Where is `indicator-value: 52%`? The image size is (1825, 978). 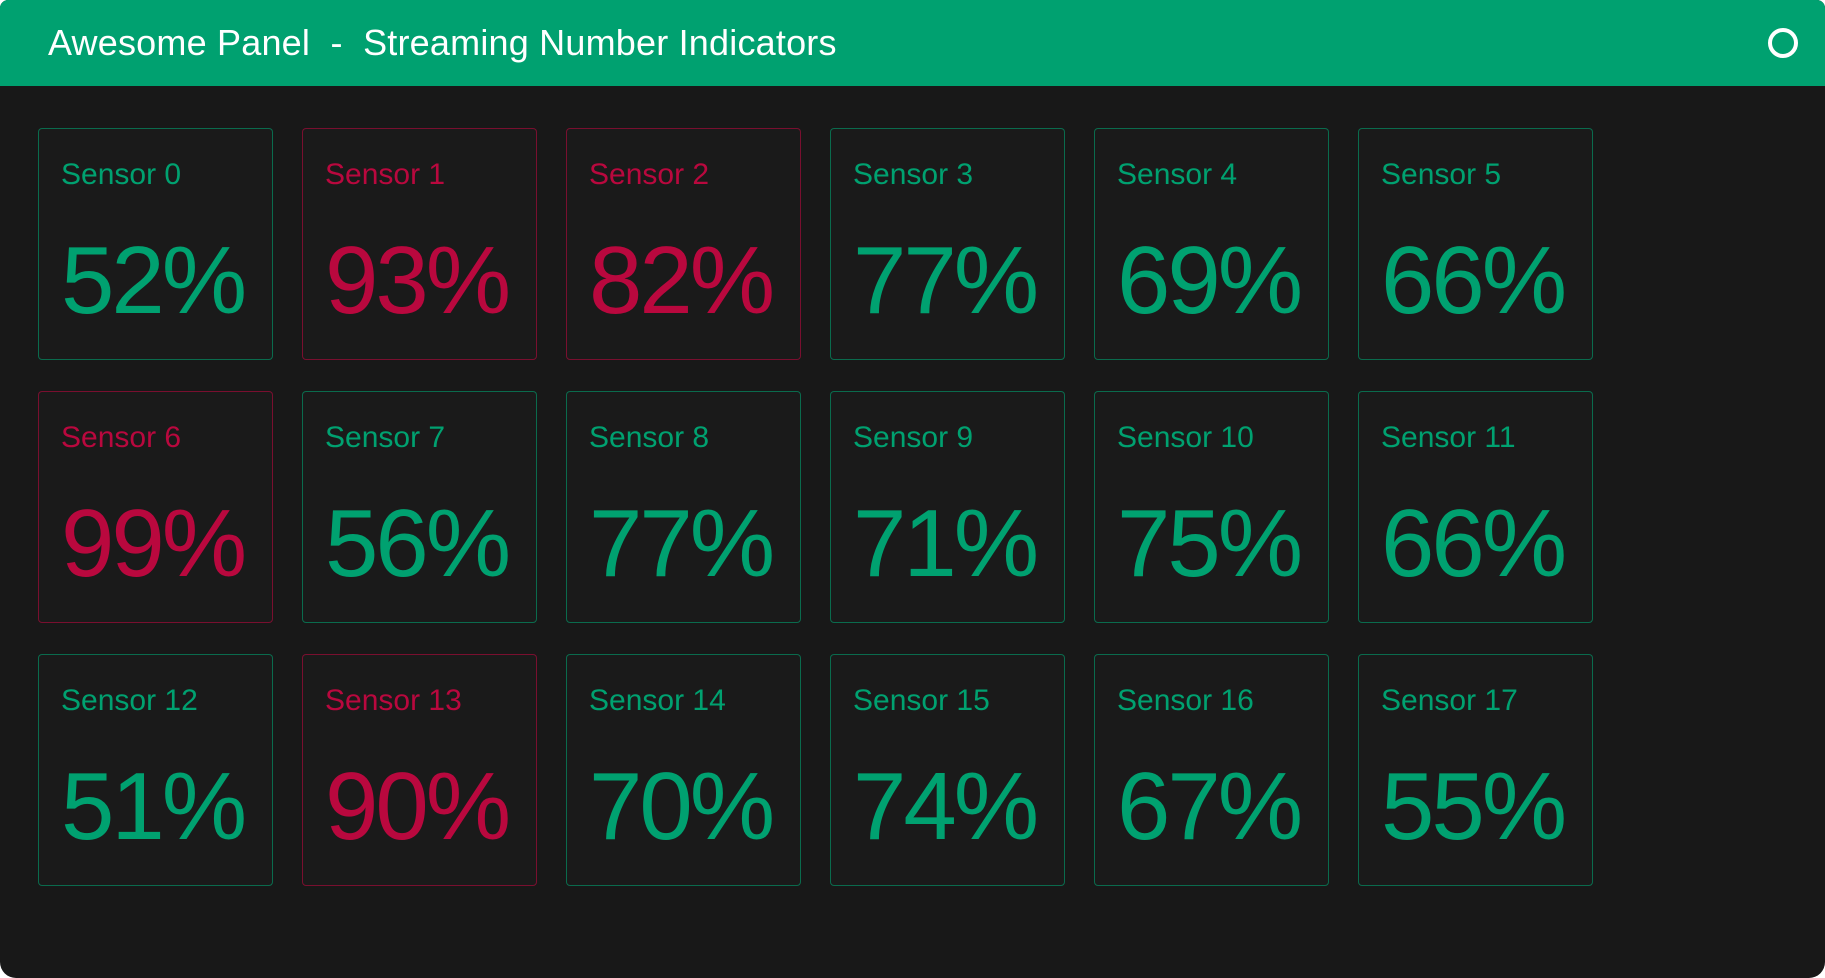
indicator-value: 52% is located at coordinates (154, 280).